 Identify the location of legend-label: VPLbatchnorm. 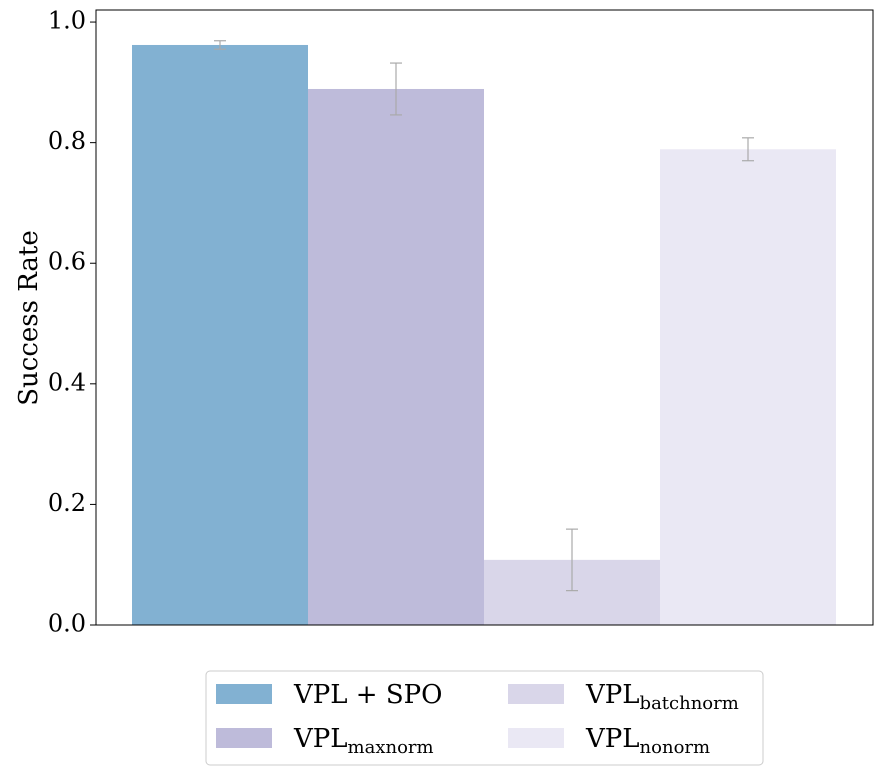
(662, 697).